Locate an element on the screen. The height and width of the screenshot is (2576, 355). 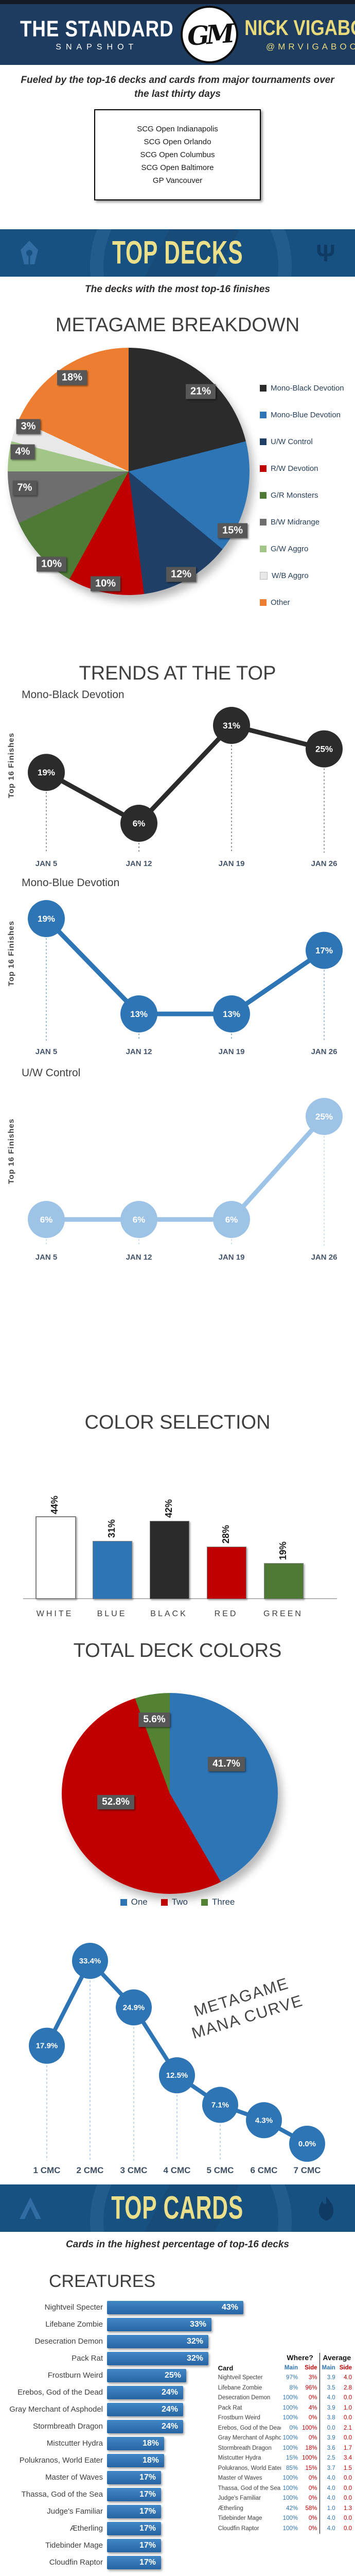
bar-row: Master of Waves 17% is located at coordinates (177, 2477).